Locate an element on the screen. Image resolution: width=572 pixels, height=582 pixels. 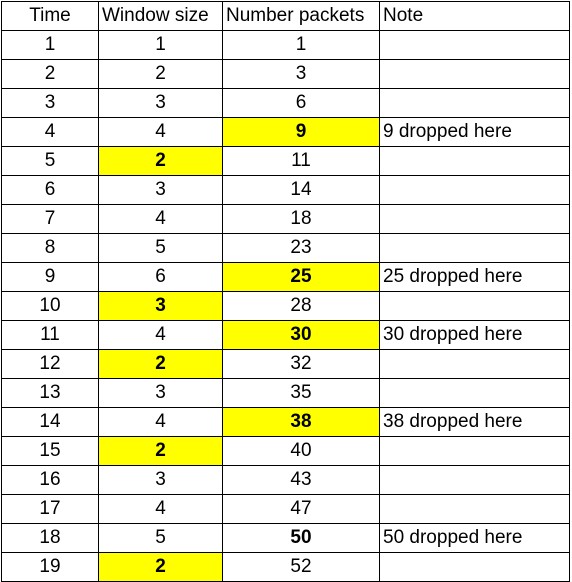
cell-time: 15 is located at coordinates (50, 451).